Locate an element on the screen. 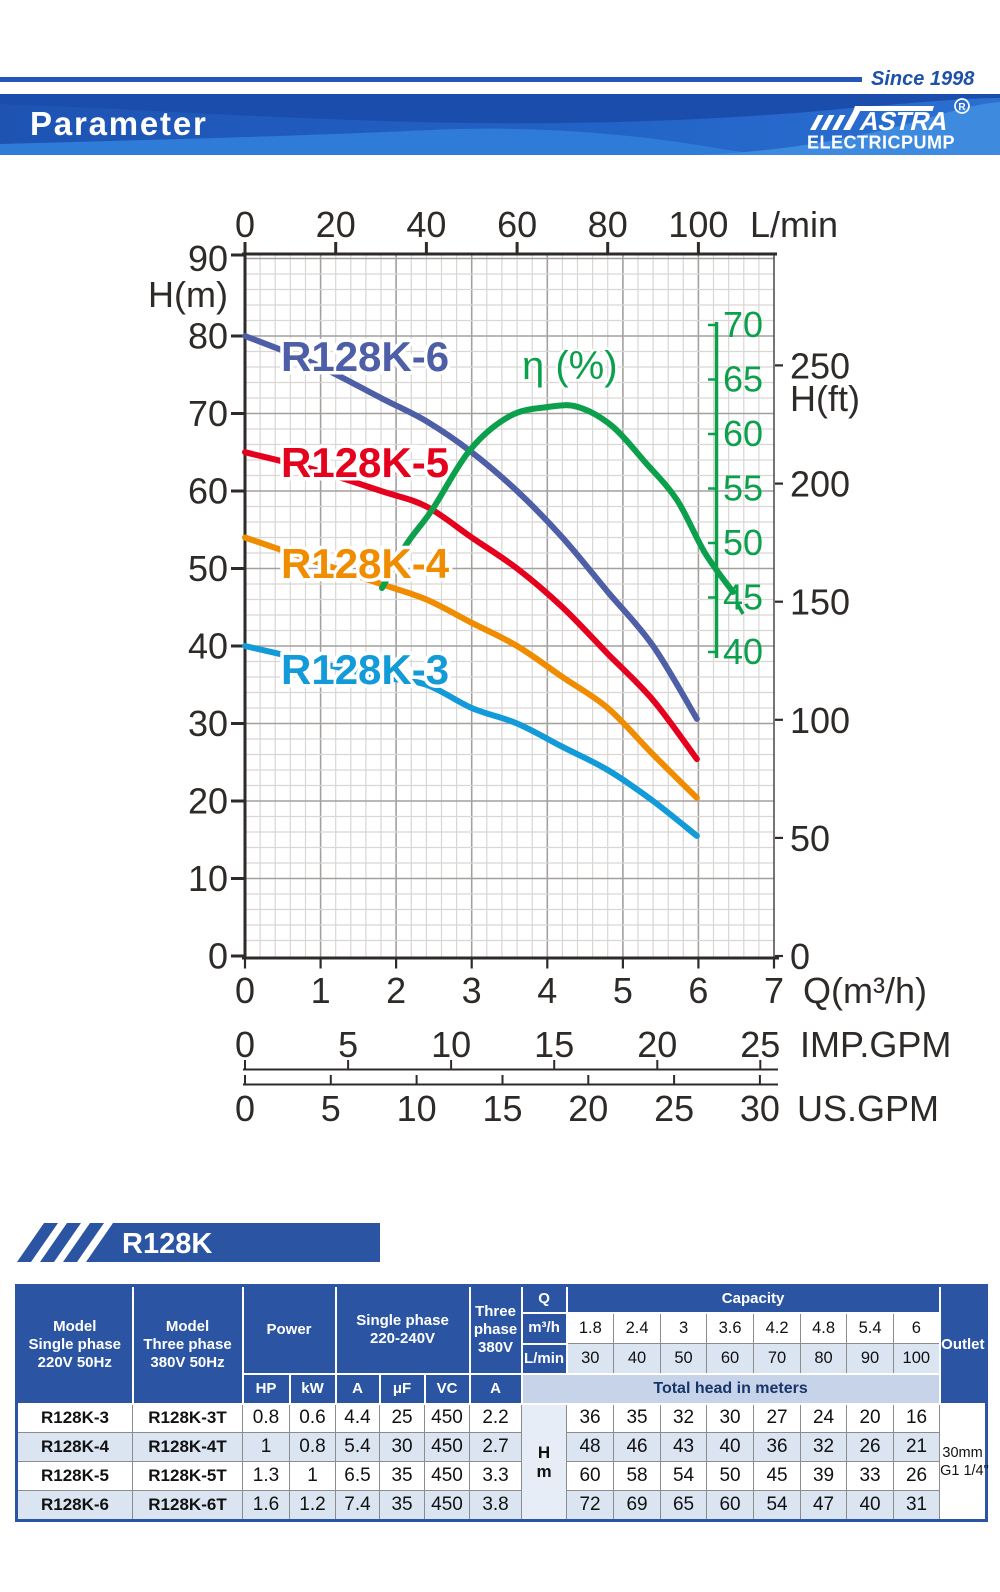  svg-text: 2 is located at coordinates (396, 990).